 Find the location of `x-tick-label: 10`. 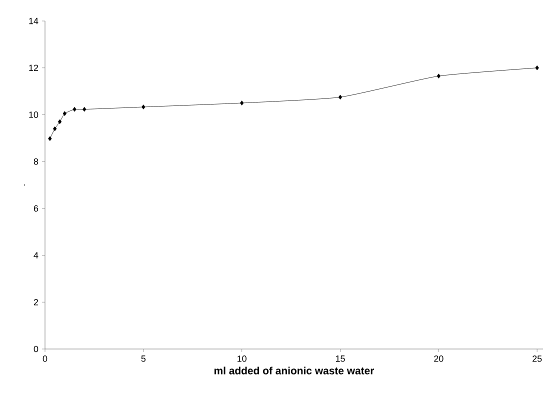

x-tick-label: 10 is located at coordinates (242, 359).